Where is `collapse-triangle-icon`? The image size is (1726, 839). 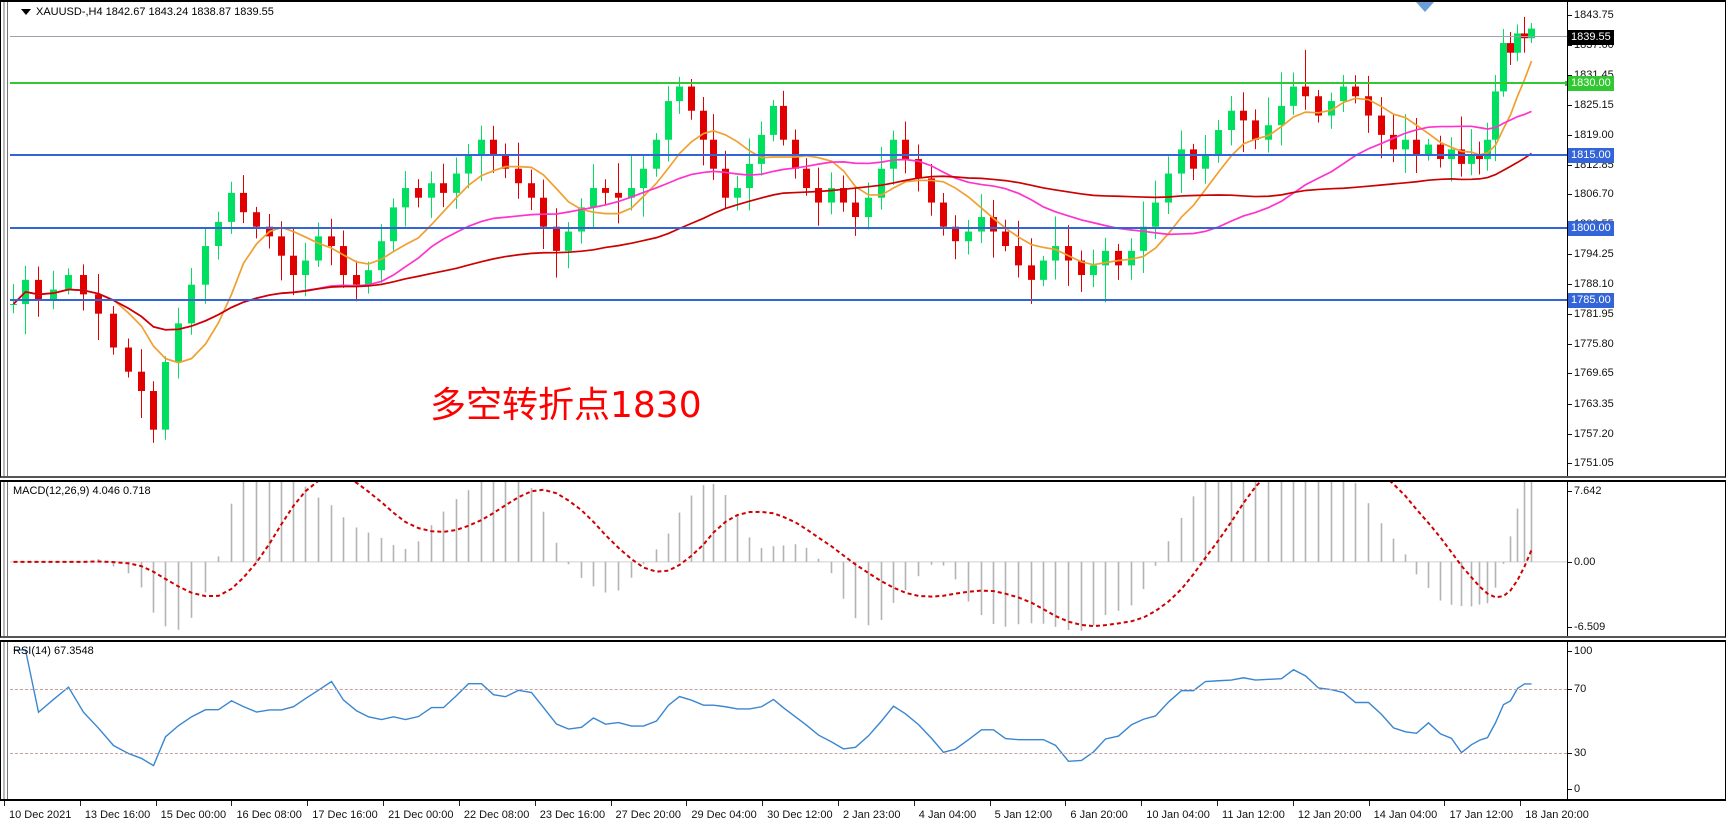 collapse-triangle-icon is located at coordinates (26, 12).